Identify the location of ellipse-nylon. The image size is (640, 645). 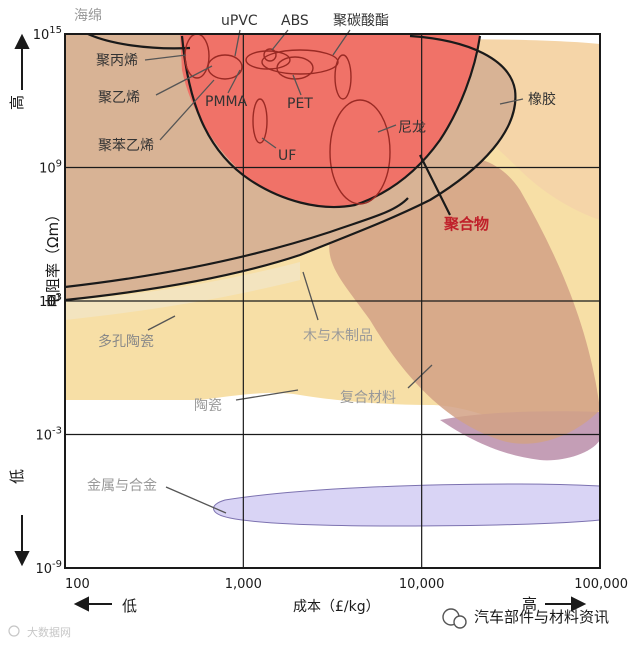
(360, 152).